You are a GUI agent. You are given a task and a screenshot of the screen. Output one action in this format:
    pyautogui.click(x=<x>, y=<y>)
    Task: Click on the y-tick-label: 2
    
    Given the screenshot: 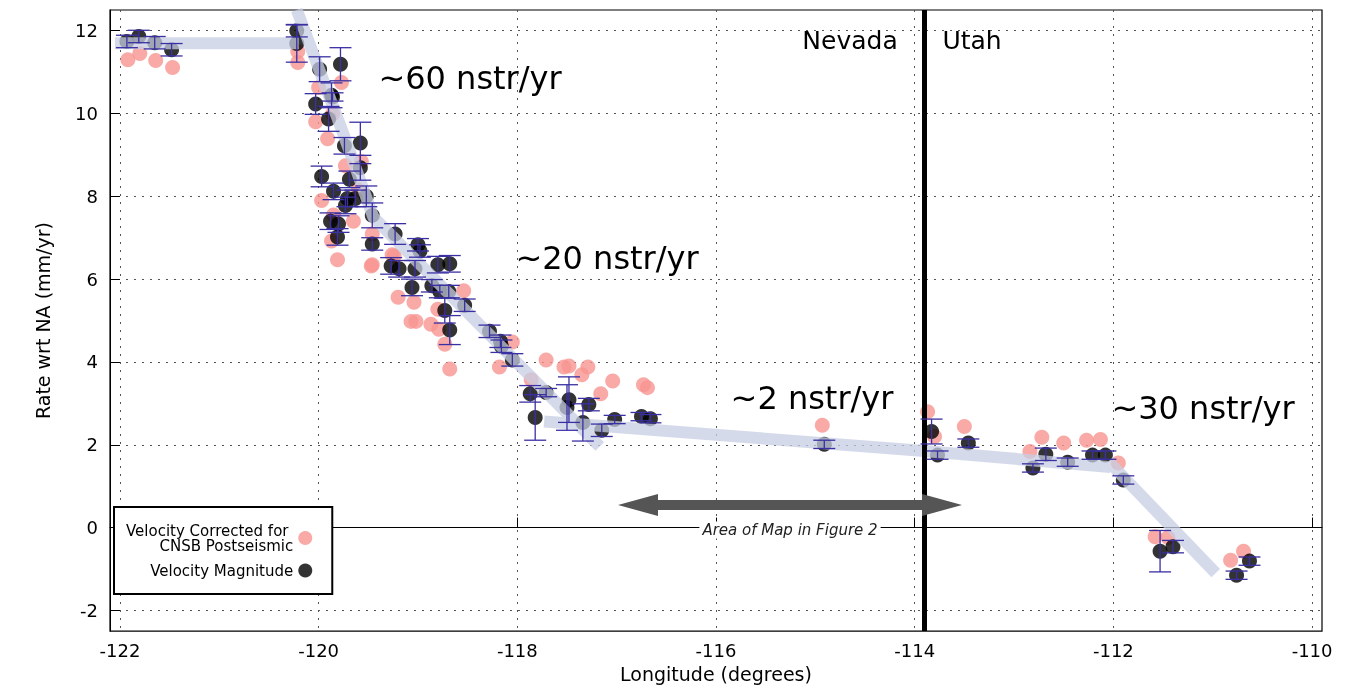 What is the action you would take?
    pyautogui.click(x=92, y=445)
    